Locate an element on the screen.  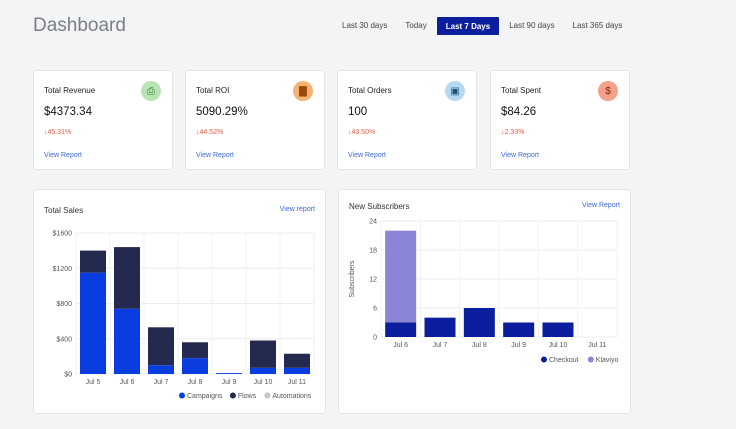
y-tick-label: 18 is located at coordinates (373, 251).